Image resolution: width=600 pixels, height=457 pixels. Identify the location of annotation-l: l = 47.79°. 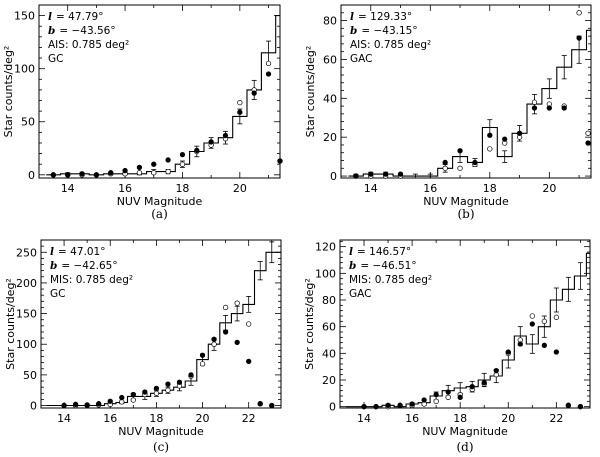
(75, 17).